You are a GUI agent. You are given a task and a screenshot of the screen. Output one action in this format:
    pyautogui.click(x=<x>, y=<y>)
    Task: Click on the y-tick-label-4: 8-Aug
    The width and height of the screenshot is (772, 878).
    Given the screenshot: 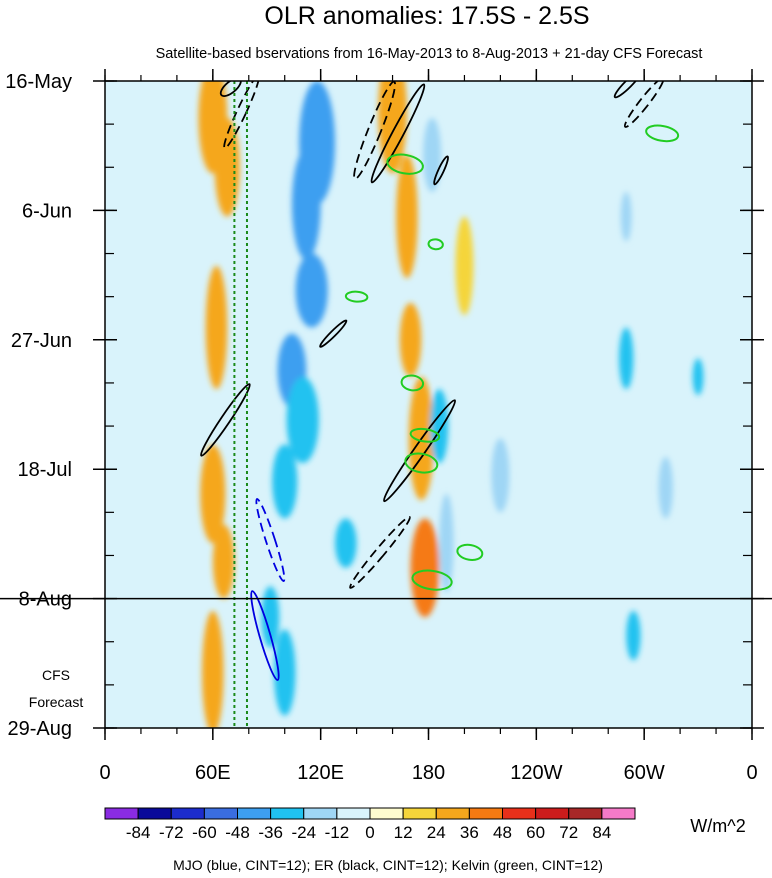 What is the action you would take?
    pyautogui.click(x=45, y=600)
    